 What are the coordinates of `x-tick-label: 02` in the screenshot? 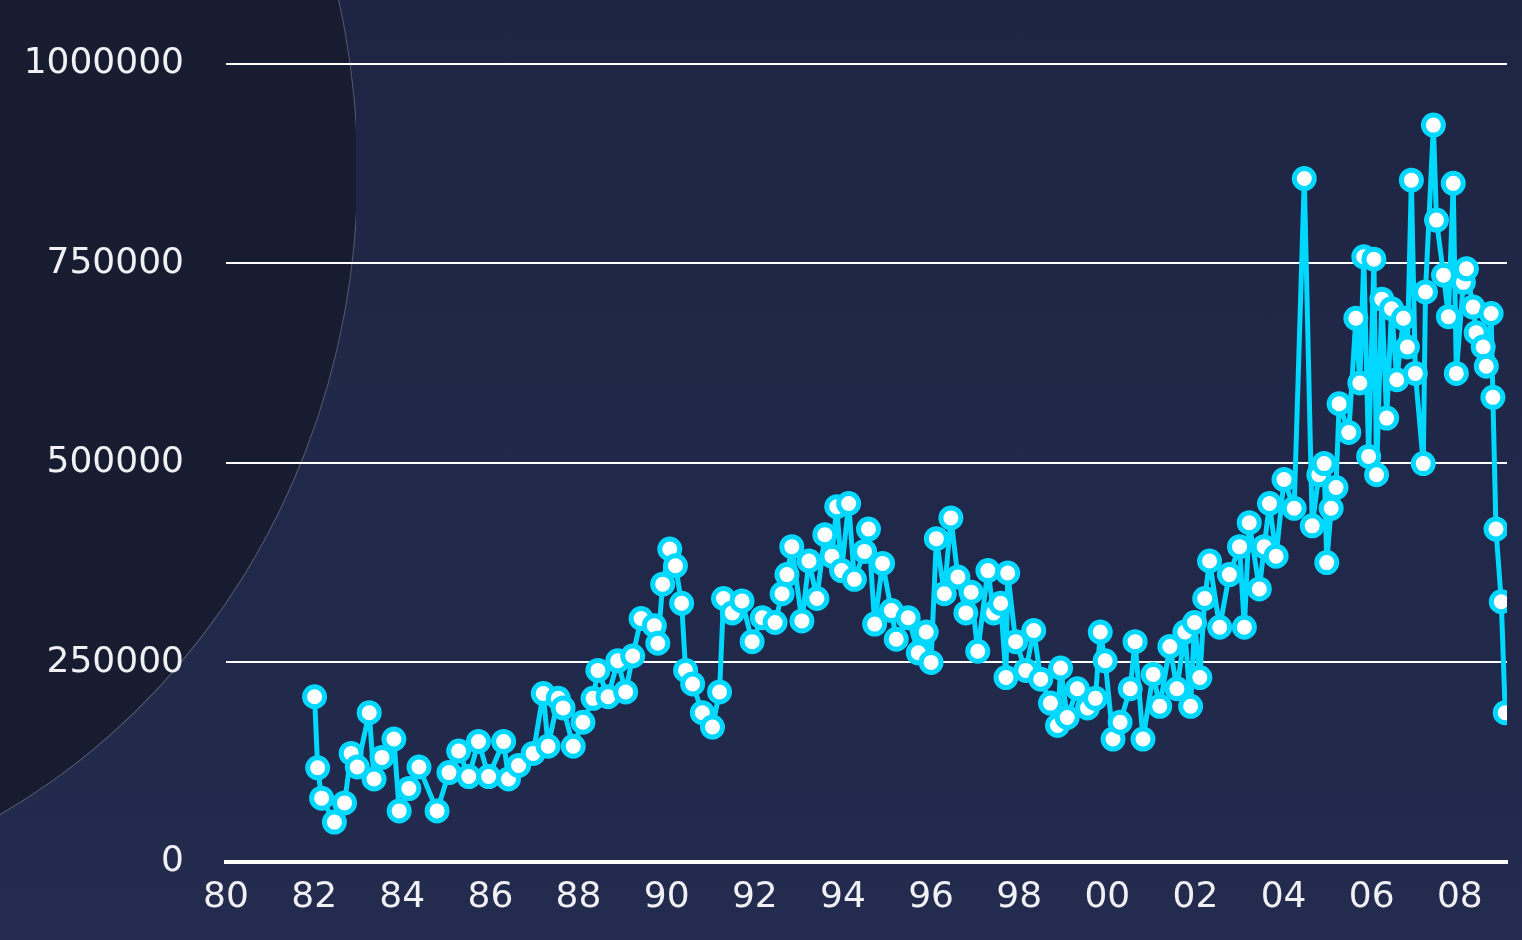 It's located at (1195, 894).